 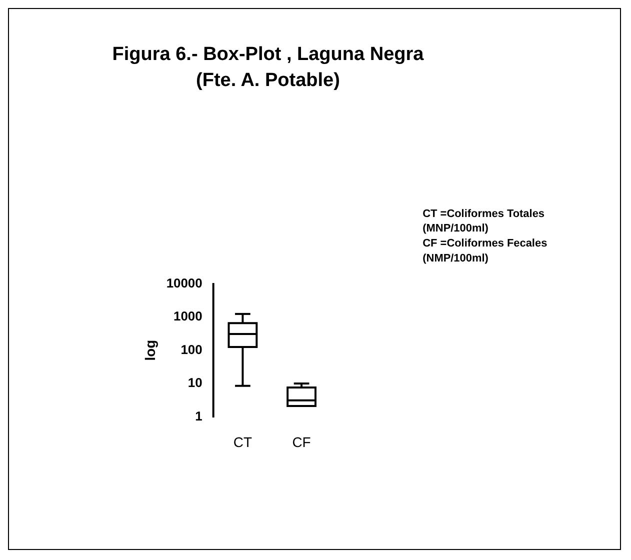 I want to click on chart-title: Figura 6.- Box-Plot , Laguna Negra, so click(x=268, y=55).